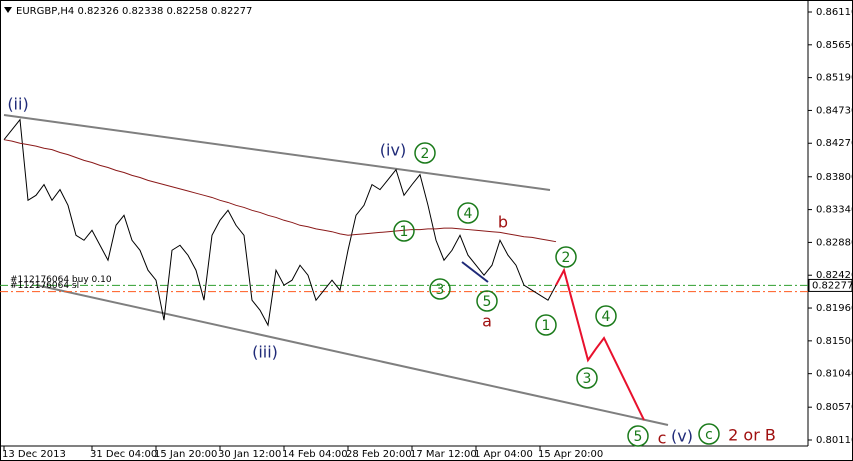  Describe the element at coordinates (277, 152) in the screenshot. I see `channel-upper` at that location.